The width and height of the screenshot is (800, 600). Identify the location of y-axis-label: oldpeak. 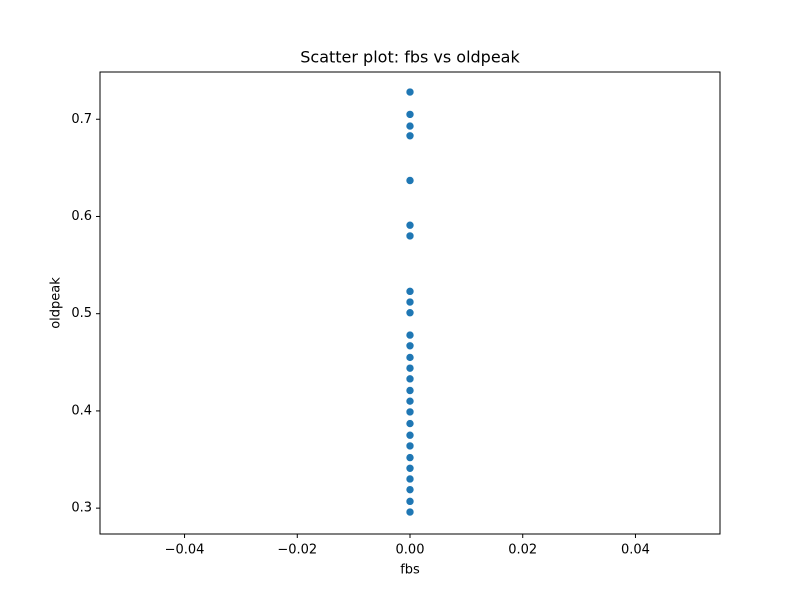
(56, 303).